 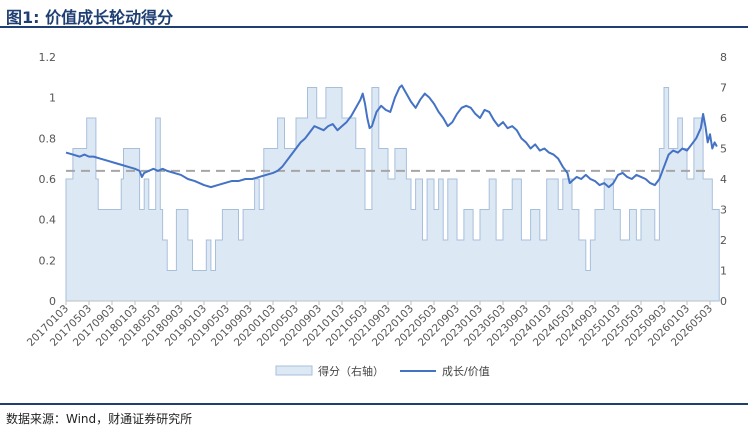 What do you see at coordinates (723, 57) in the screenshot?
I see `y-right-tick-label: 8` at bounding box center [723, 57].